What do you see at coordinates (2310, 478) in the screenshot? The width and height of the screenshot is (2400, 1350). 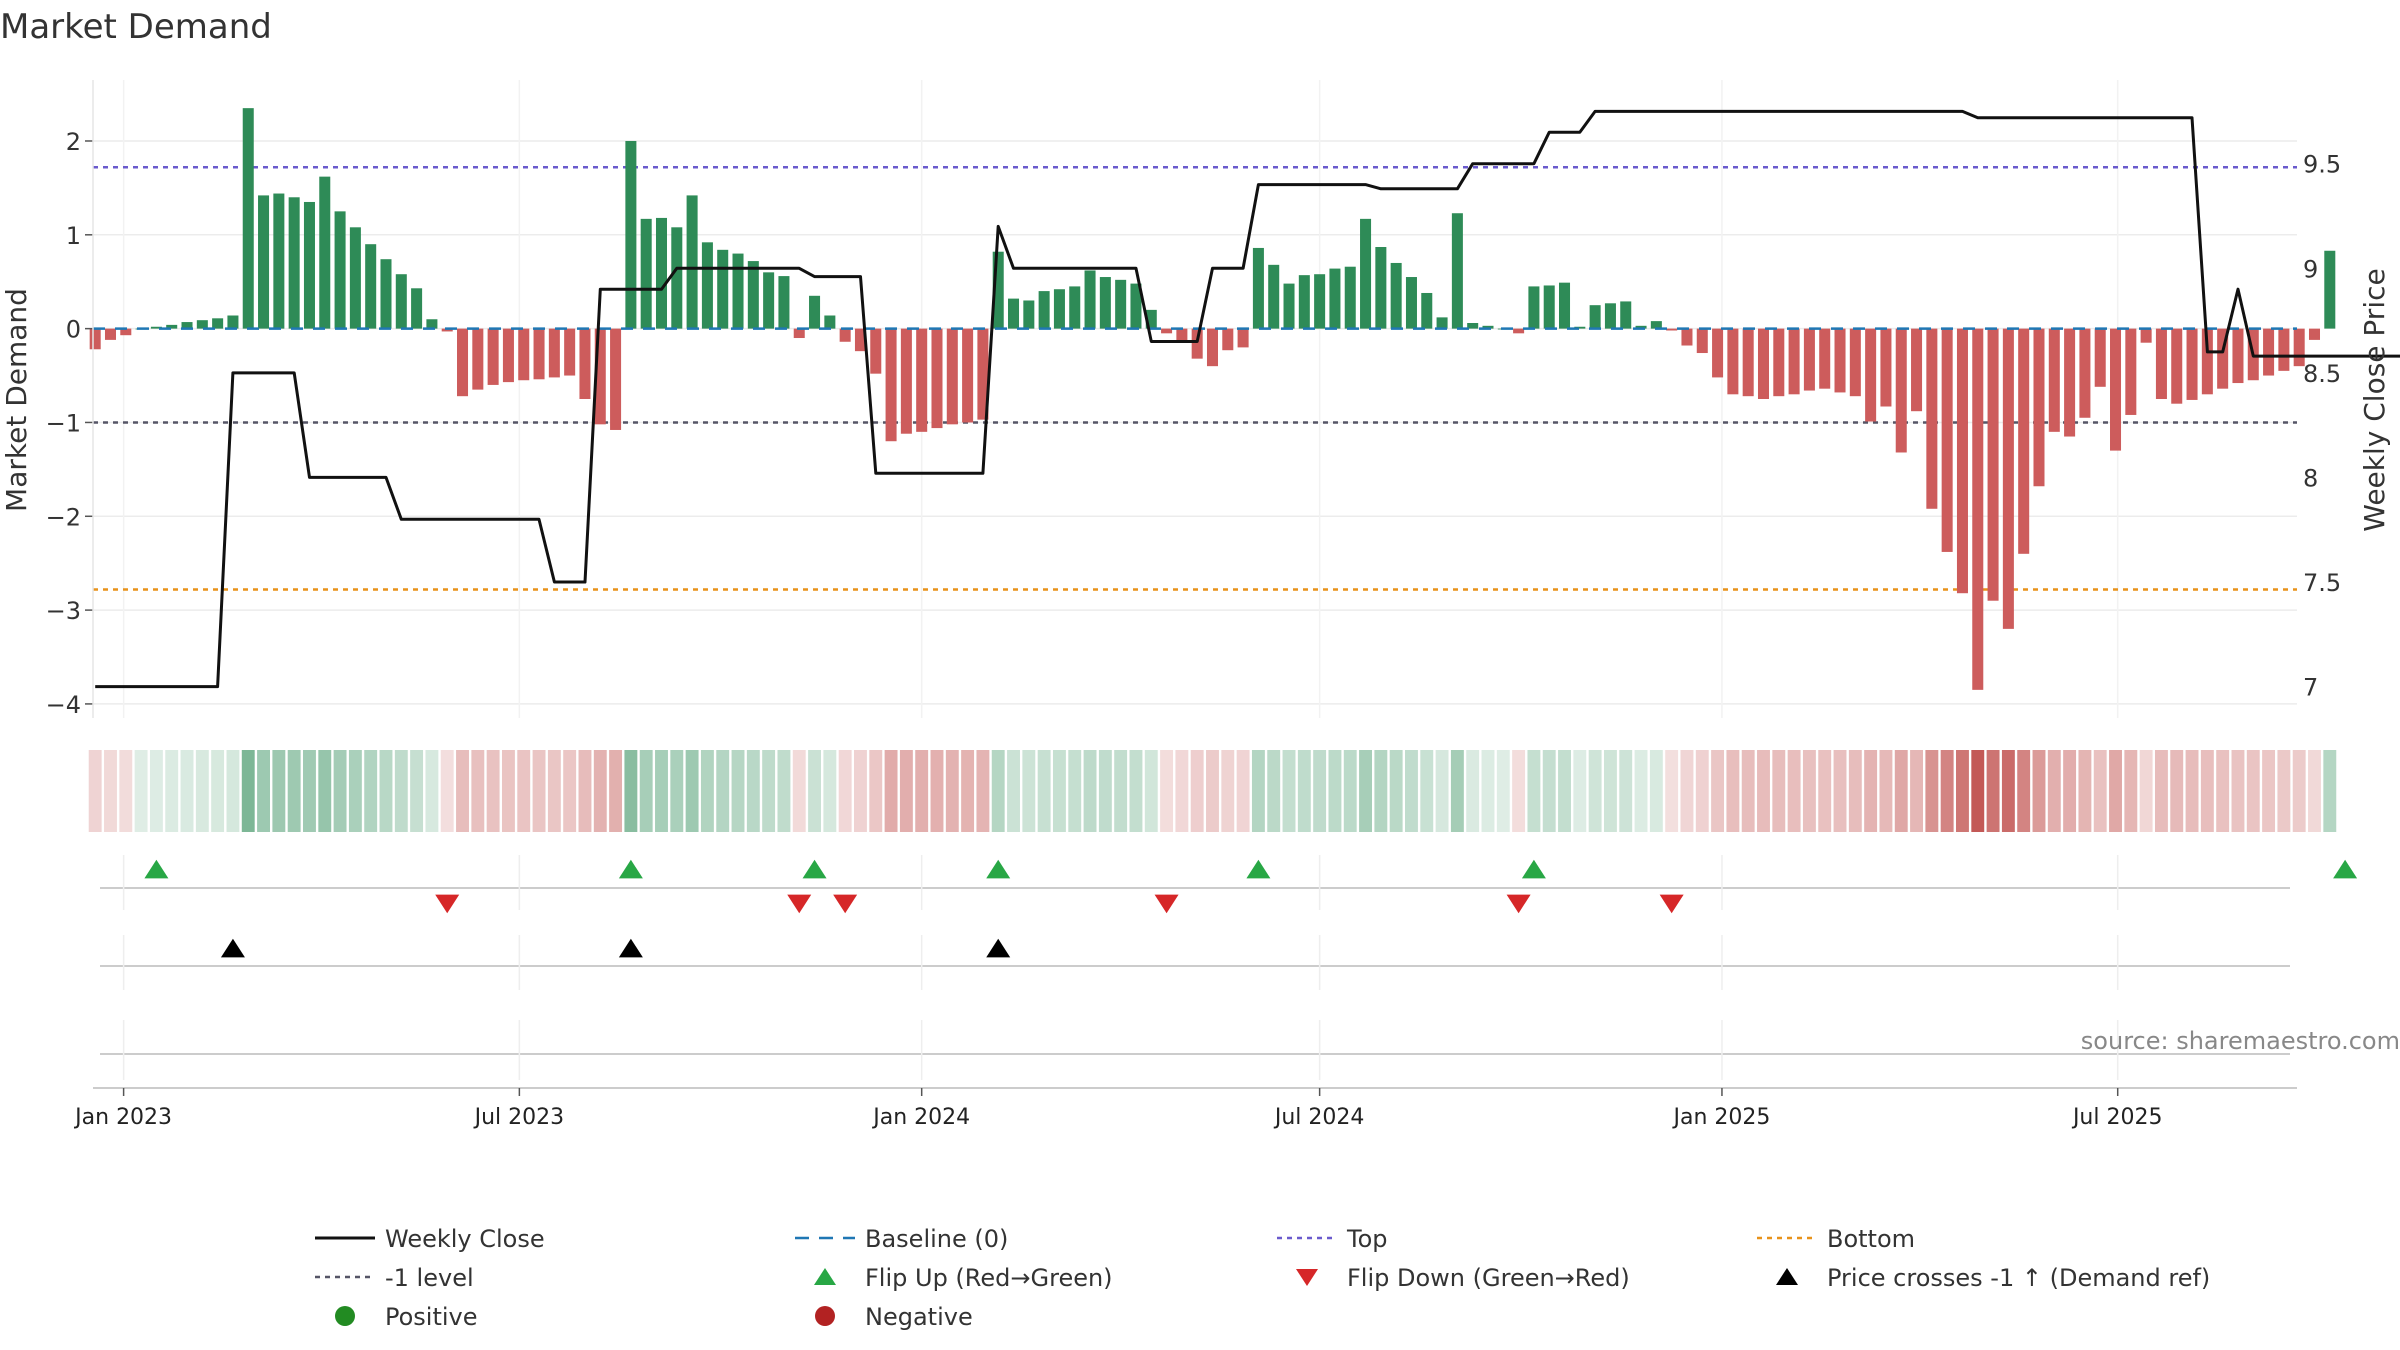 I see `y2-tick-label: 8` at bounding box center [2310, 478].